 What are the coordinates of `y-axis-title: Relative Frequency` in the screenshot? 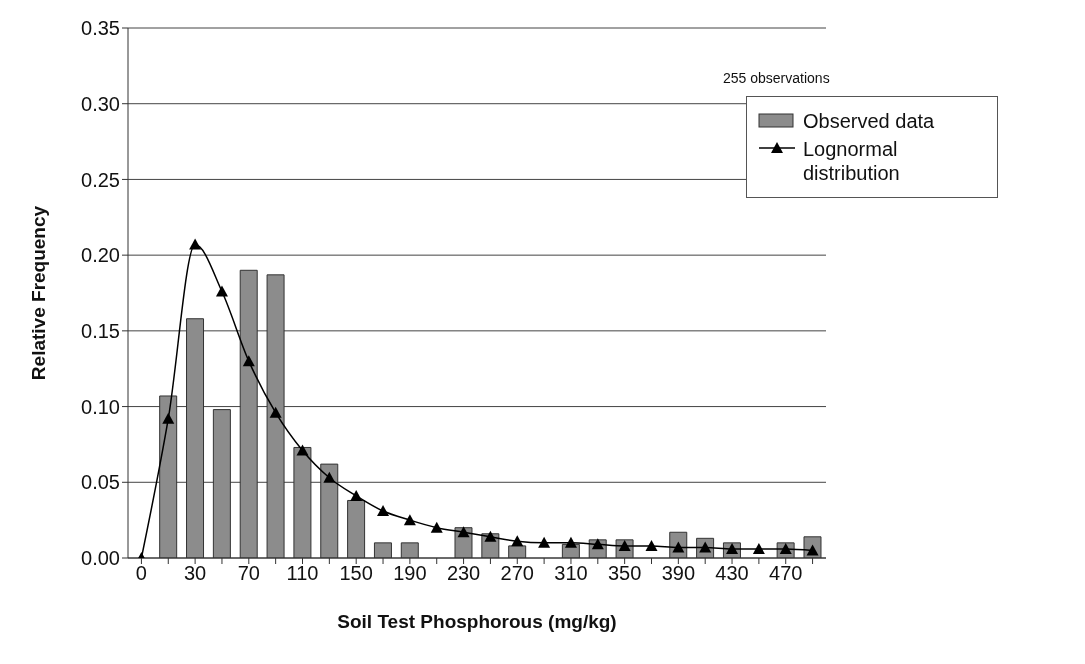 It's located at (38, 293).